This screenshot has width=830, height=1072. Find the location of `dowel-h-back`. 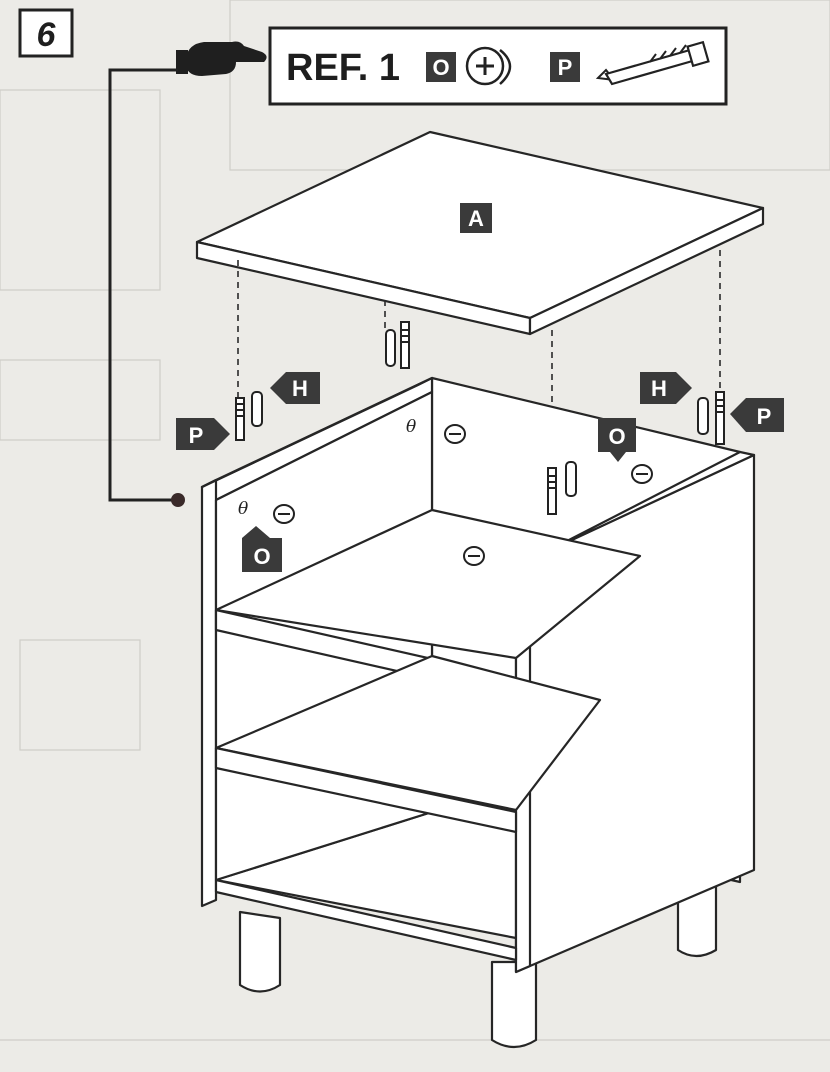

dowel-h-back is located at coordinates (390, 348).